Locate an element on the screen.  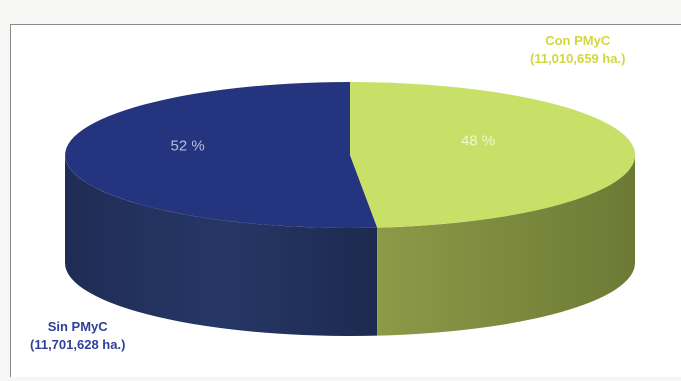
percent-label-sin: 52 % is located at coordinates (188, 146).